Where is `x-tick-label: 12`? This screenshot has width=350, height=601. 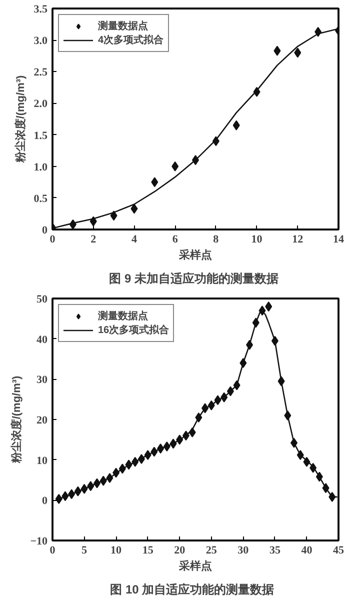 x-tick-label: 12 is located at coordinates (298, 240).